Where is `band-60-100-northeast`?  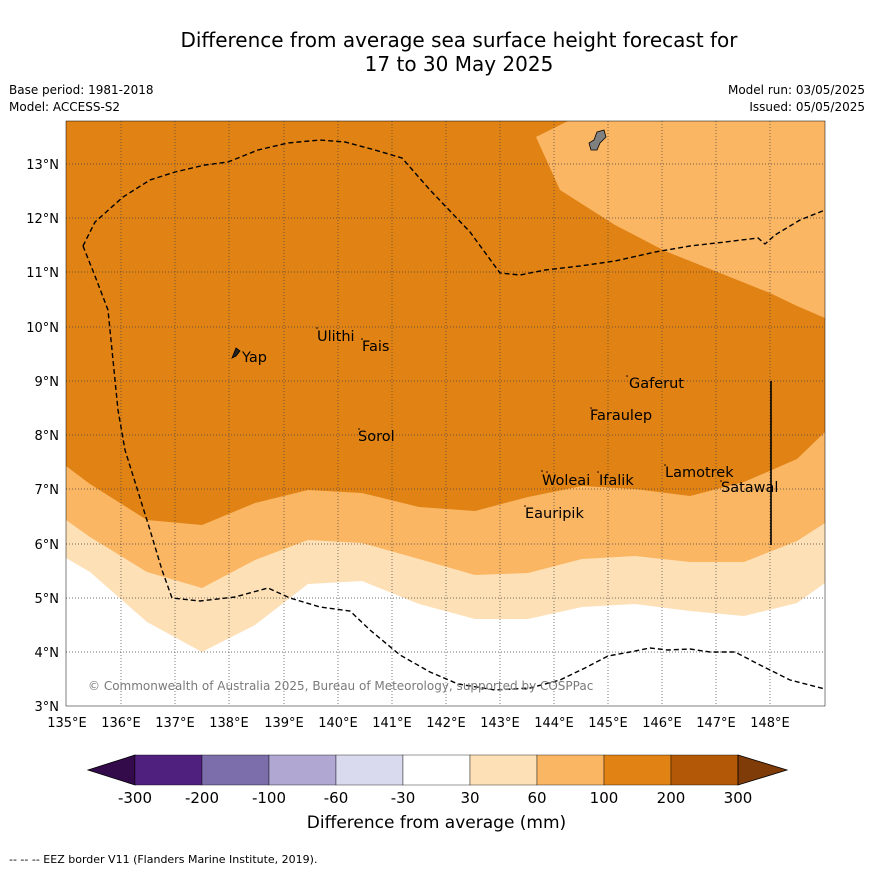 band-60-100-northeast is located at coordinates (680, 219).